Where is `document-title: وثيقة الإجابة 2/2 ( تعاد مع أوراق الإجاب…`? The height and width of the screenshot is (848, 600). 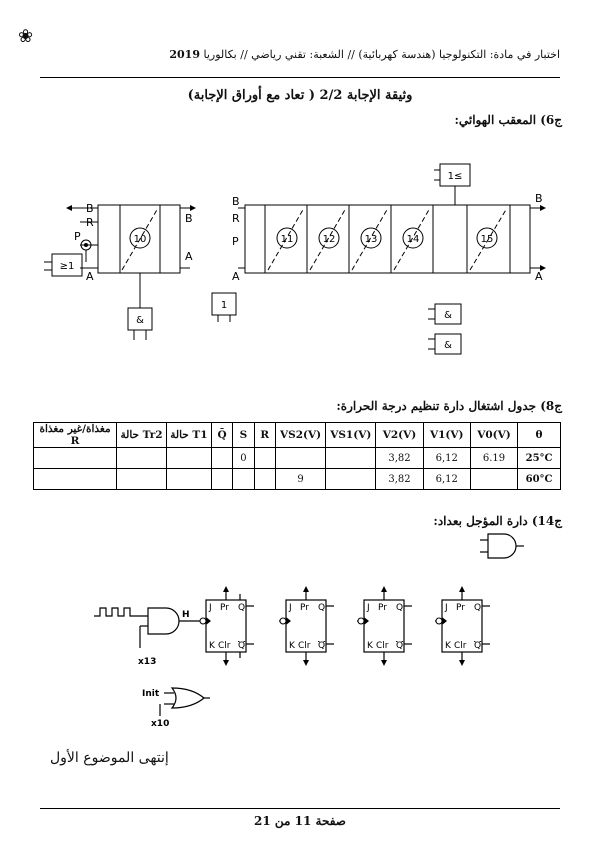
document-title: وثيقة الإجابة 2/2 ( تعاد مع أوراق الإجاب… is located at coordinates (300, 95).